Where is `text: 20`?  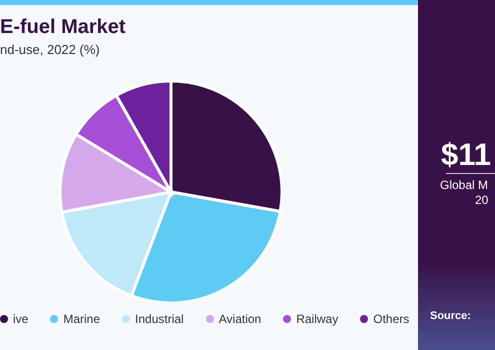
text: 20 is located at coordinates (481, 200).